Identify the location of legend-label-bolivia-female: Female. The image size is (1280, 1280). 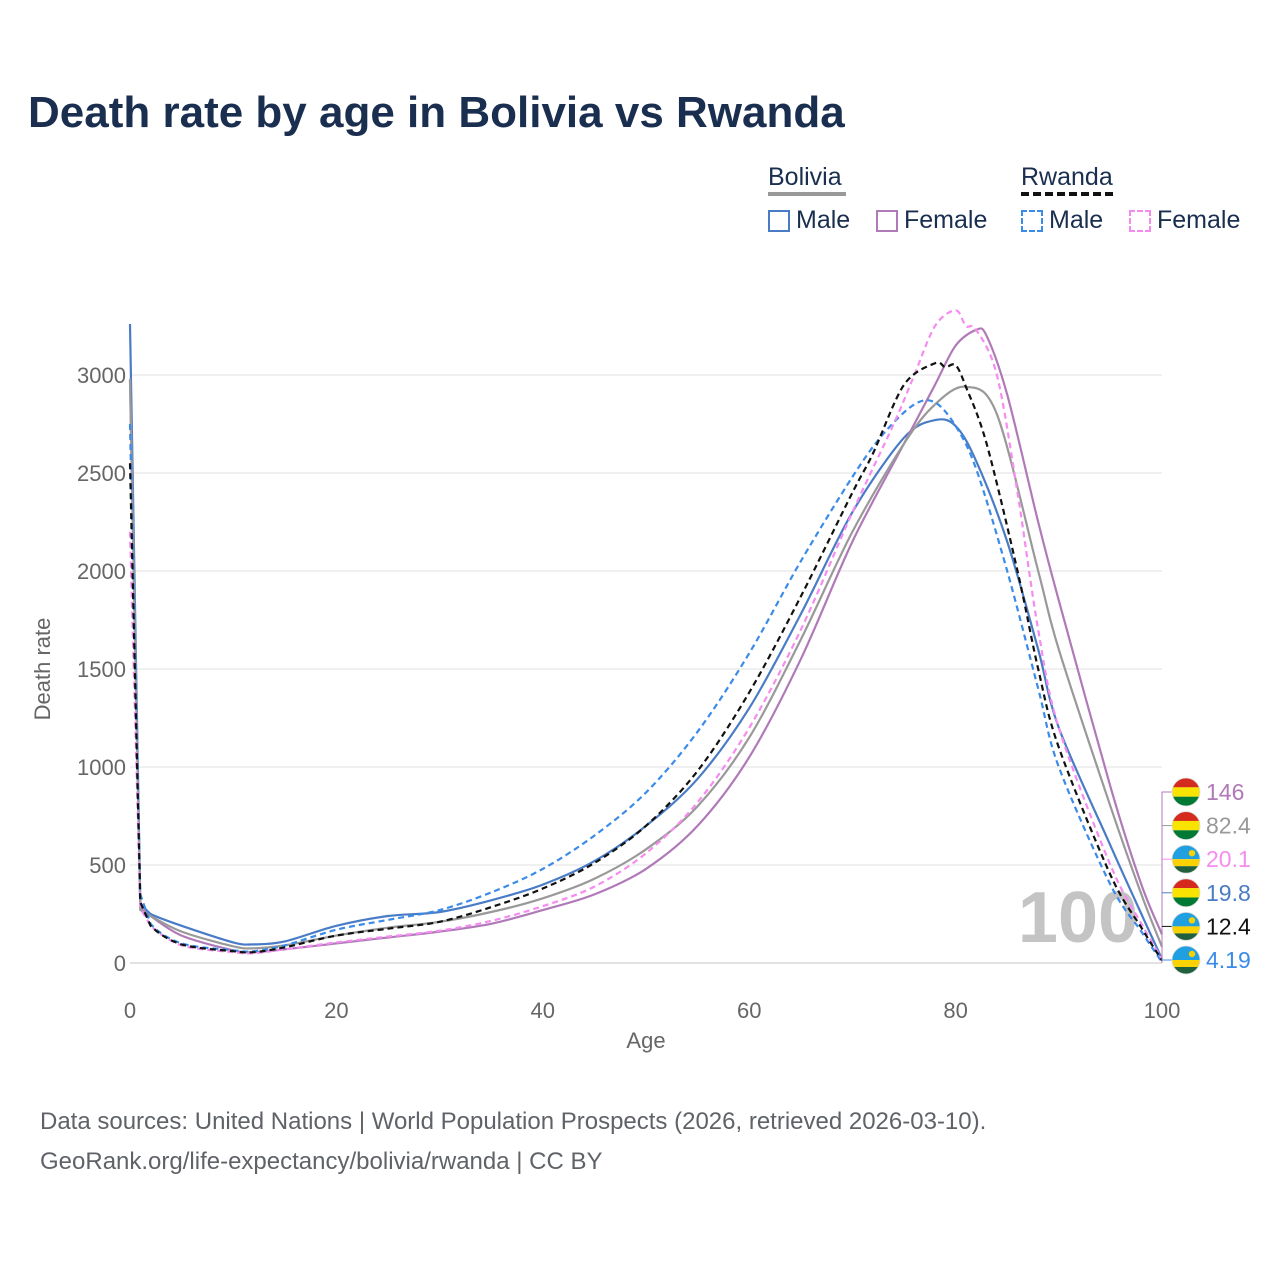
(946, 220).